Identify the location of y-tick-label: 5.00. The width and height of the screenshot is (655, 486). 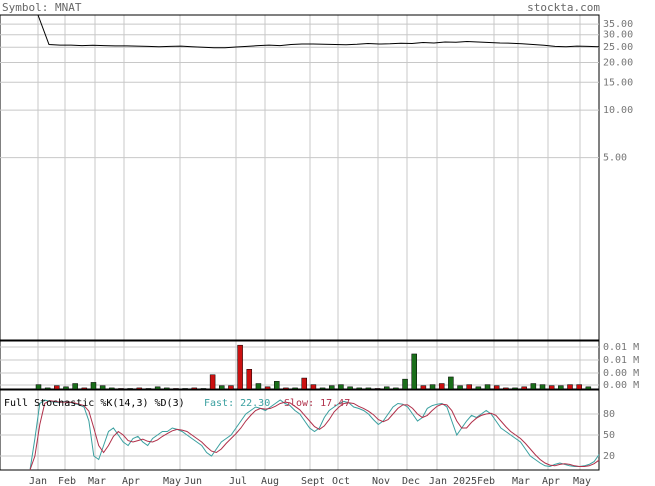
(615, 158).